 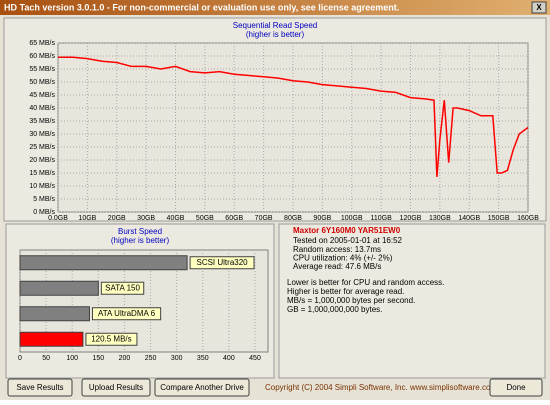 What do you see at coordinates (352, 218) in the screenshot?
I see `x-tick-label: 100GB` at bounding box center [352, 218].